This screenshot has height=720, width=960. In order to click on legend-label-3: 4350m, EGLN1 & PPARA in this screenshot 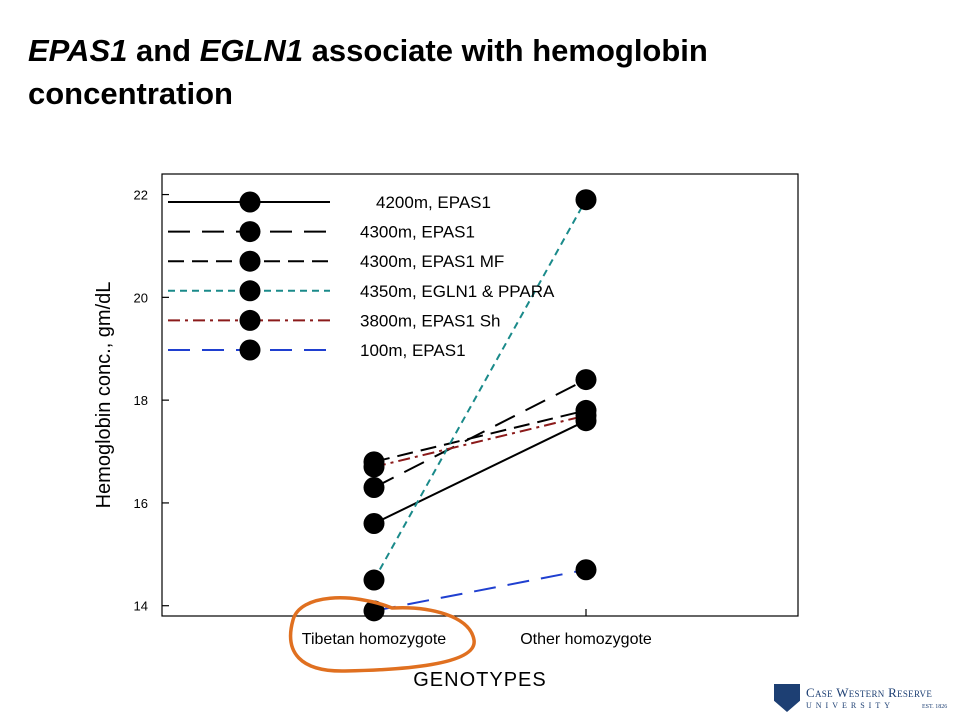, I will do `click(457, 291)`.